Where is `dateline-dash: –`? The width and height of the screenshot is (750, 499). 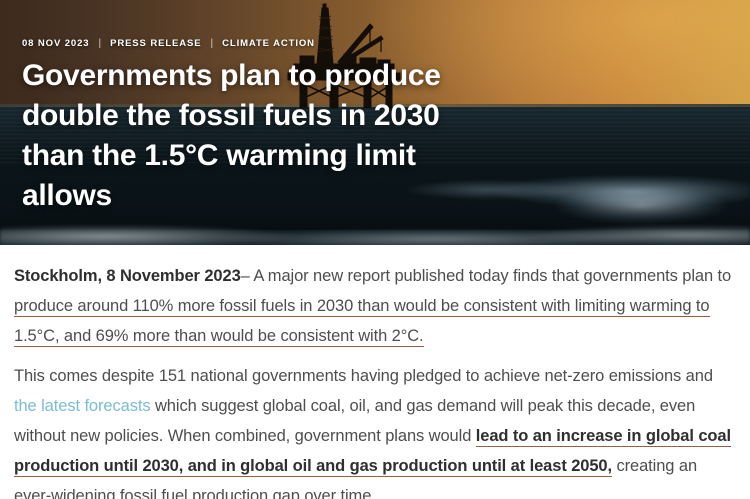 dateline-dash: – is located at coordinates (245, 276).